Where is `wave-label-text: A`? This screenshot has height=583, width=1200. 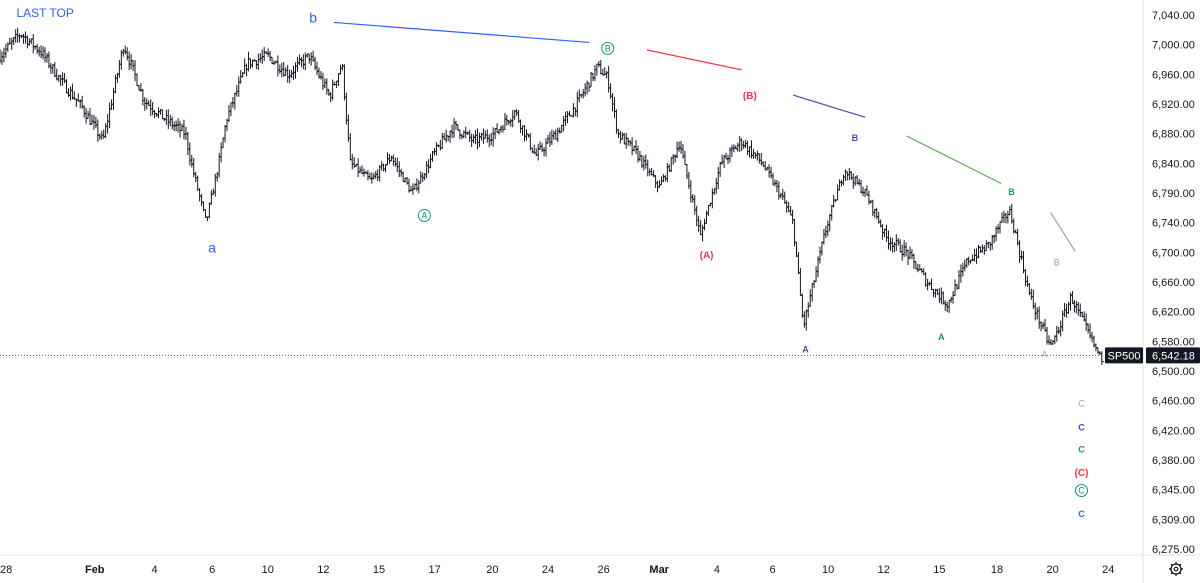 wave-label-text: A is located at coordinates (424, 216).